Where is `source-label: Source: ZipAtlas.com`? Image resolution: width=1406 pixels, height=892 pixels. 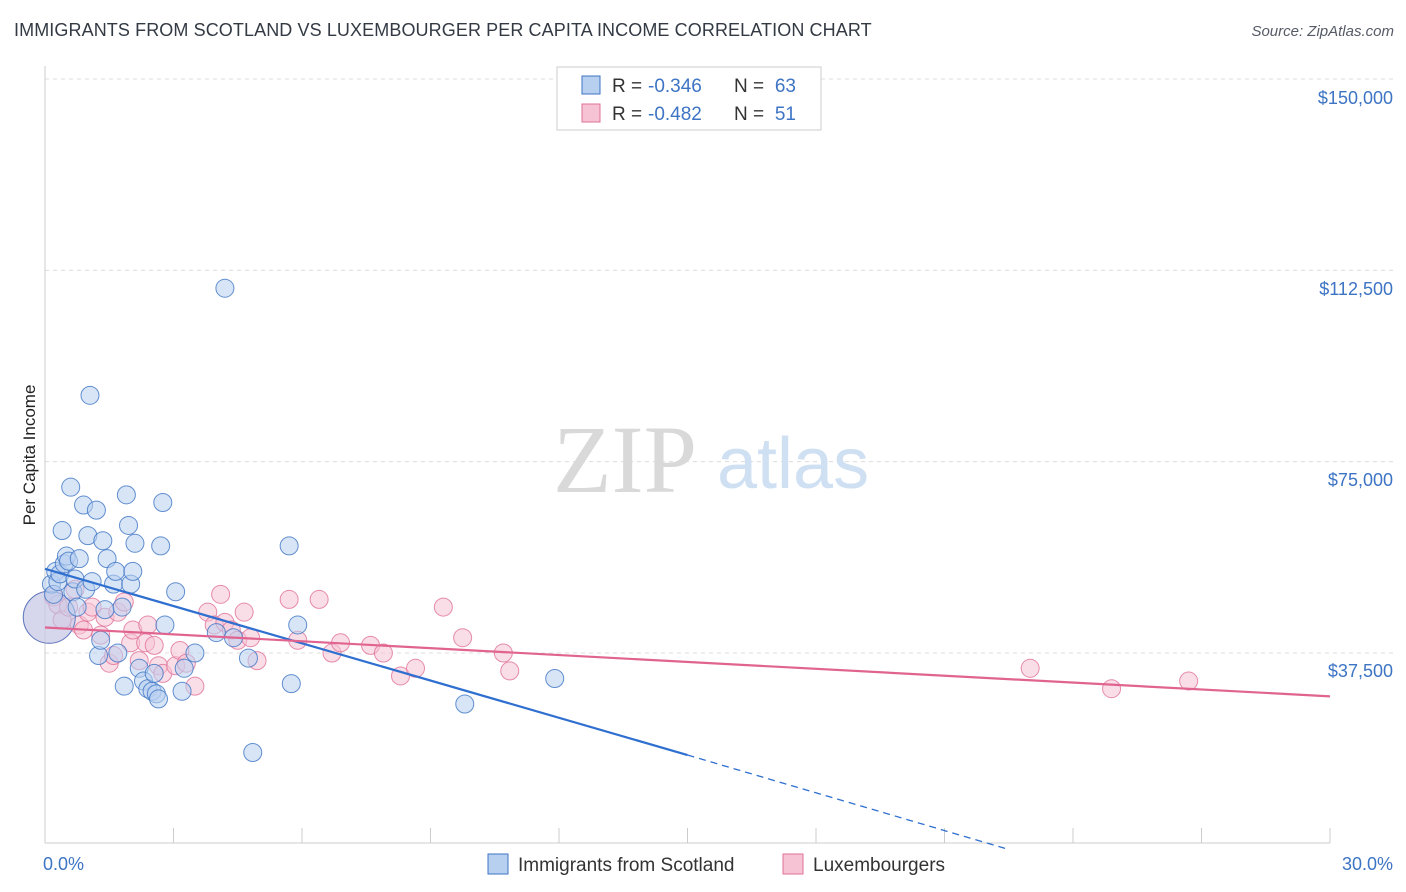
source-label: Source: ZipAtlas.com is located at coordinates (1322, 31).